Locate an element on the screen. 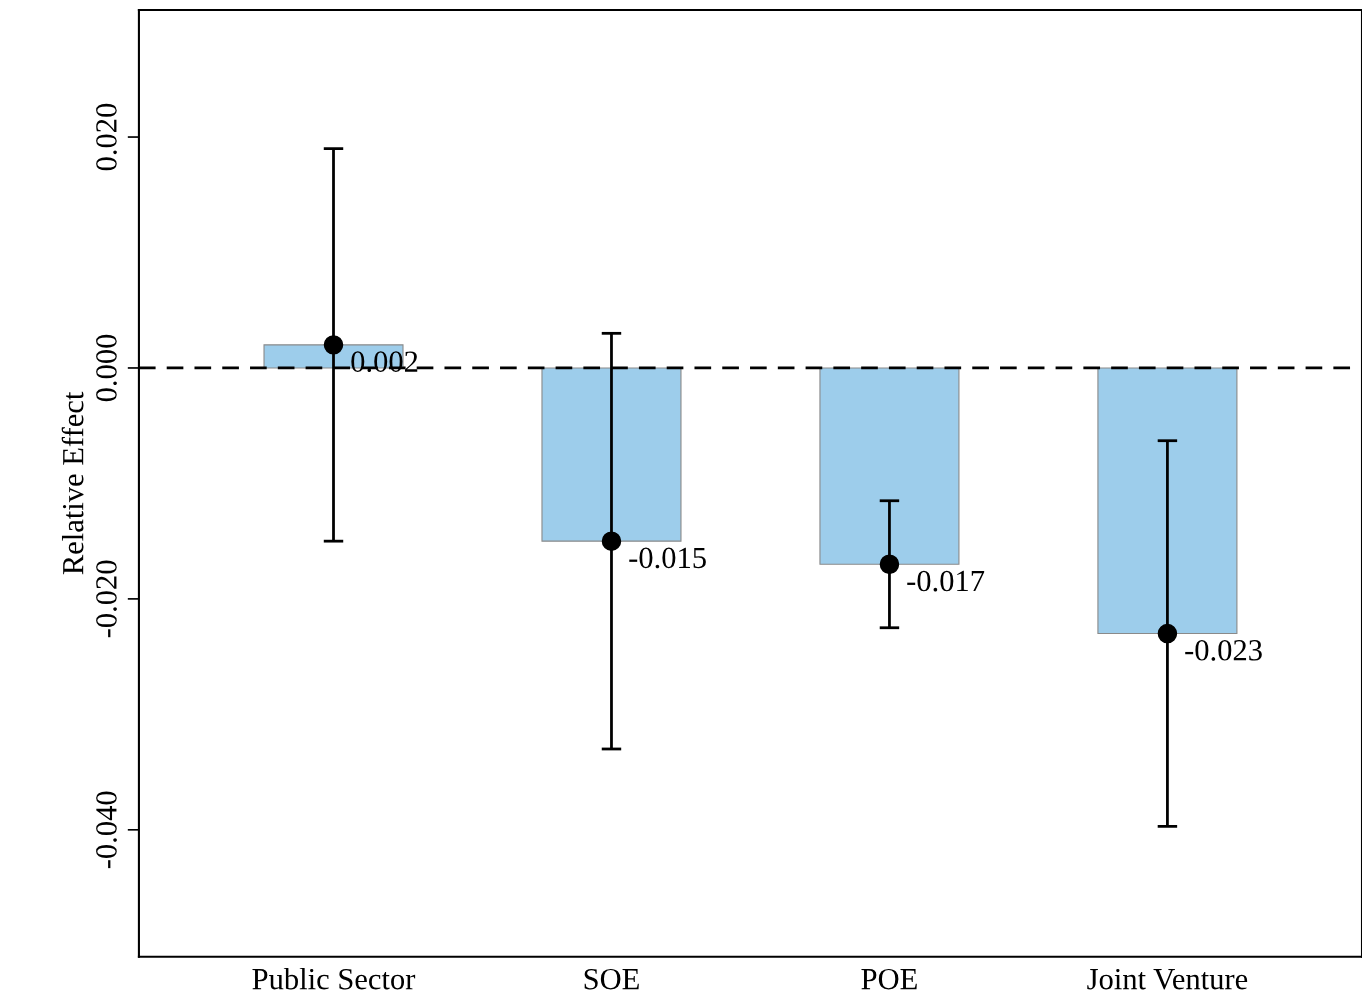  y-tick-label: 0.000 is located at coordinates (106, 368).